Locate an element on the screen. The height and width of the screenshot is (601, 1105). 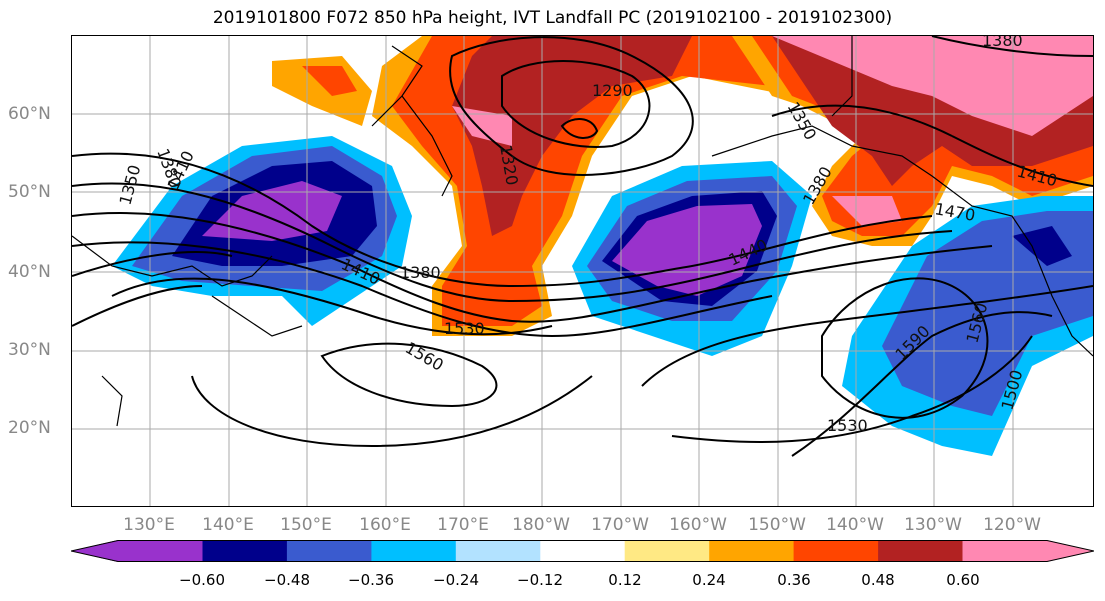
colorbar-outline is located at coordinates (582, 551).